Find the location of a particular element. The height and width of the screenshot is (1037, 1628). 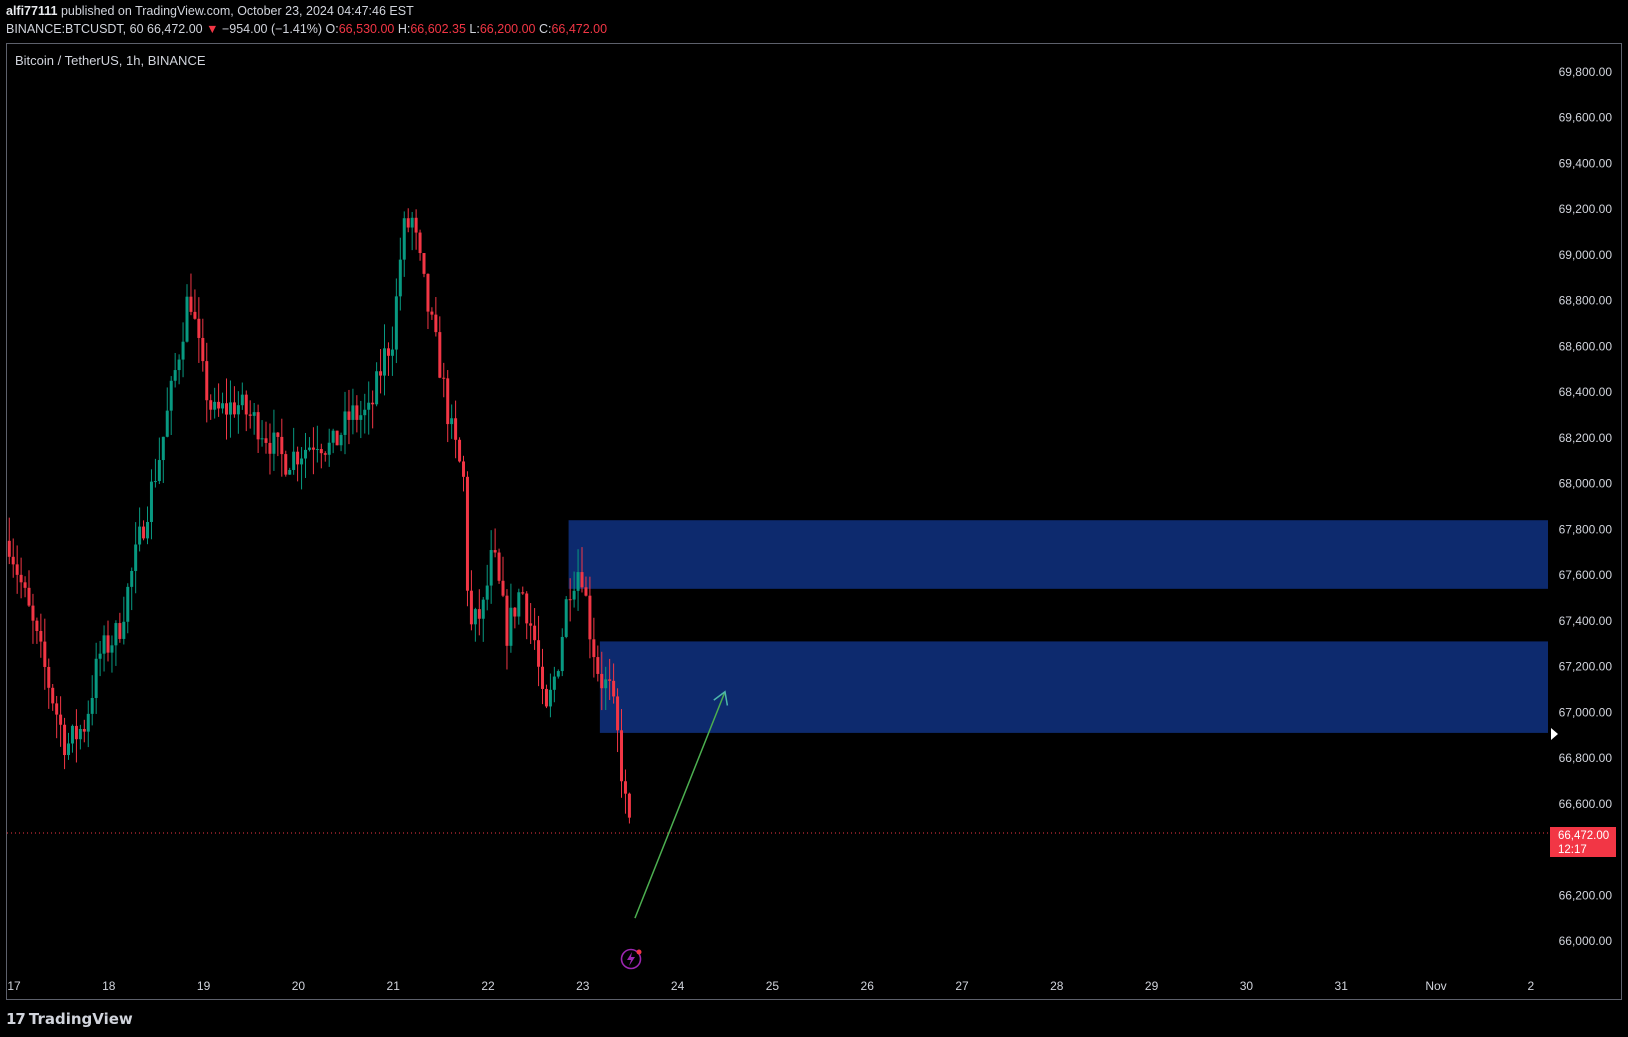

arrow-head is located at coordinates (721, 698).